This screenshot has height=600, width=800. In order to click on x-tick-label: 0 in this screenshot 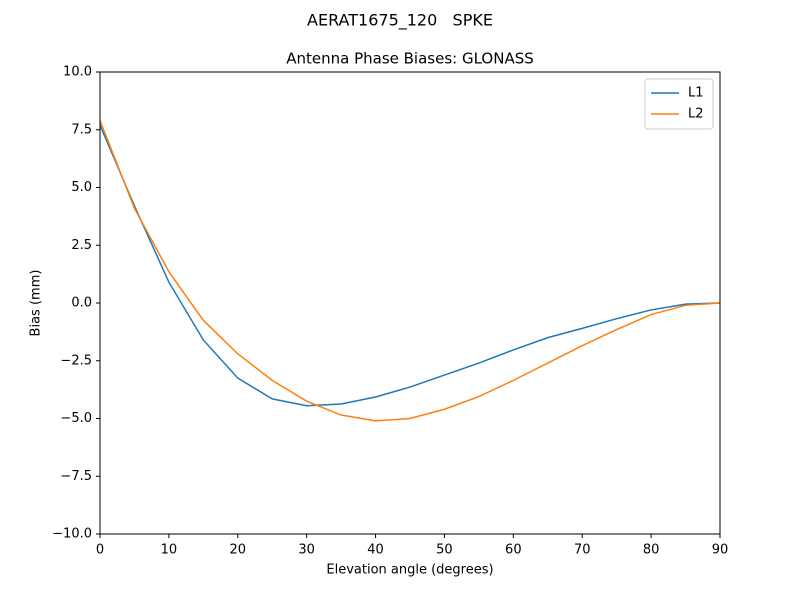, I will do `click(100, 550)`.